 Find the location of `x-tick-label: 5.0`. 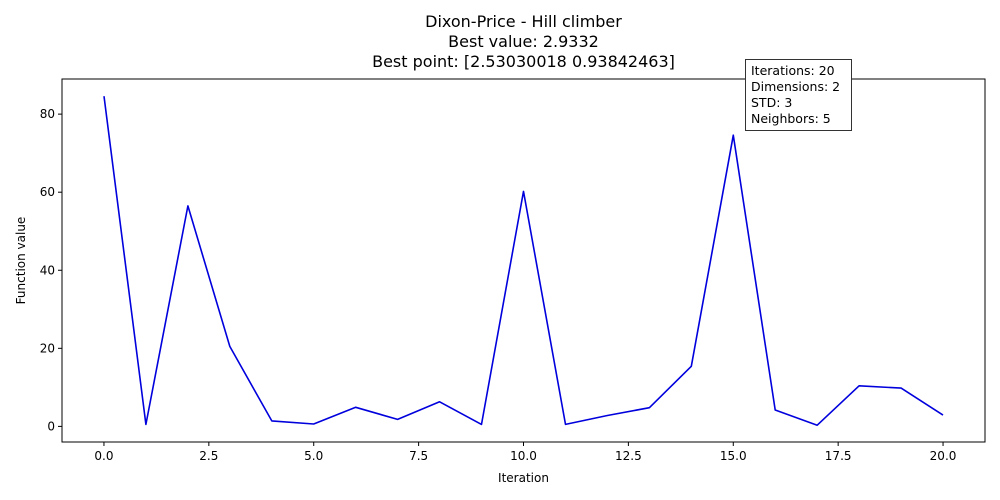

x-tick-label: 5.0 is located at coordinates (313, 456).